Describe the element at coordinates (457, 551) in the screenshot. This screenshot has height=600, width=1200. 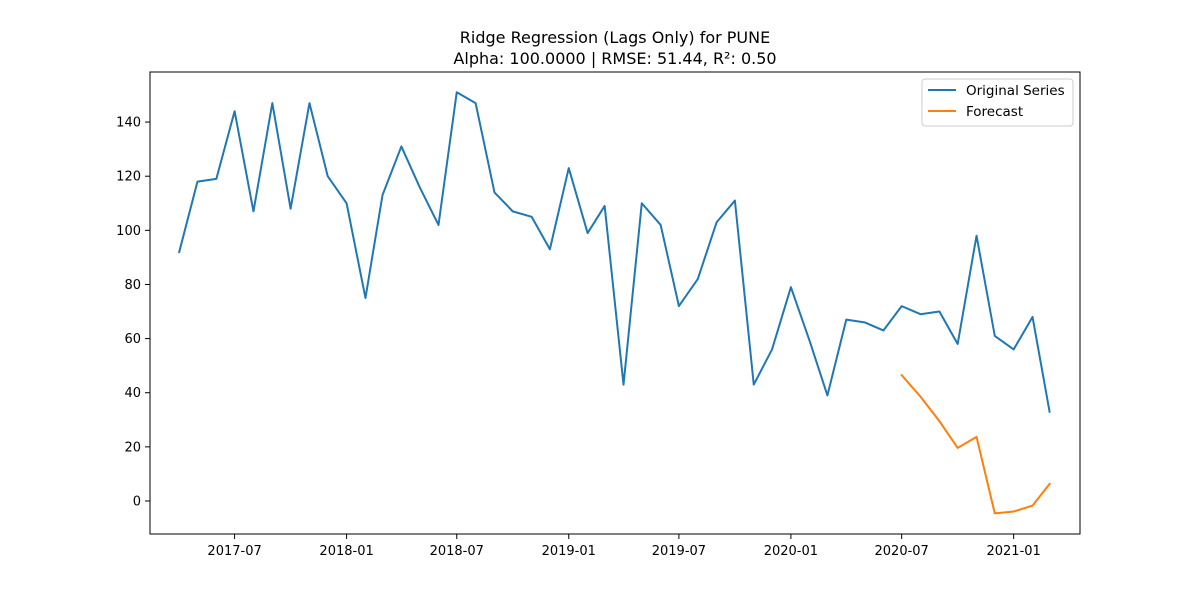
I see `x-tick-label: 2018-07` at that location.